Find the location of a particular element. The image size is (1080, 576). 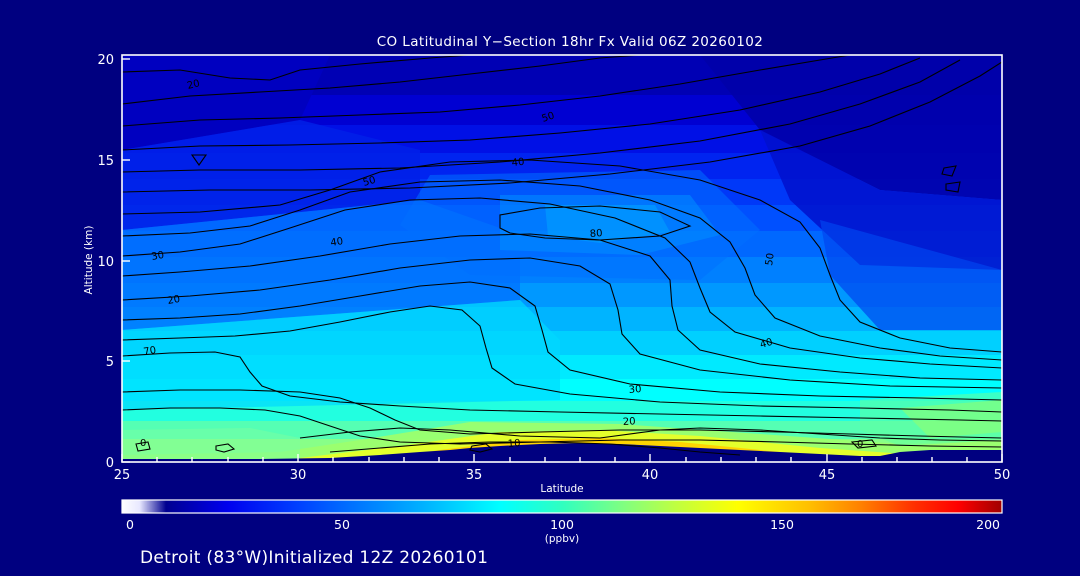

y-axis-label: Altitude (km) is located at coordinates (89, 260).